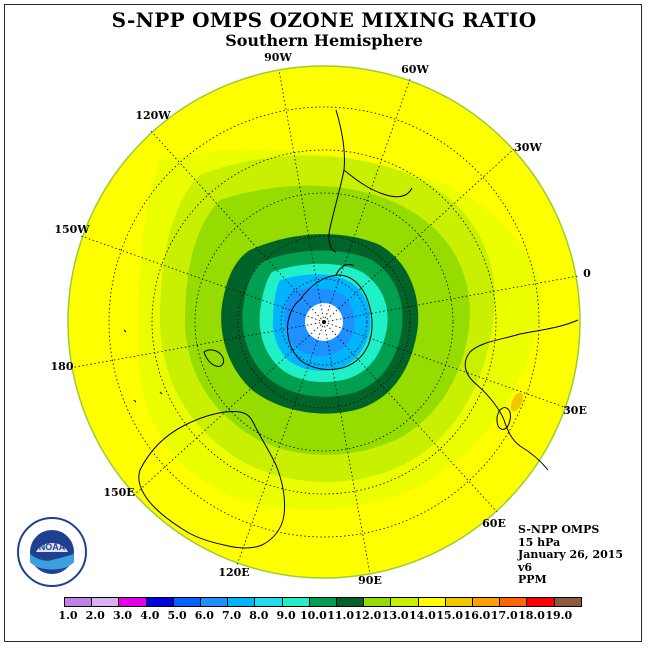 This screenshot has width=648, height=648. I want to click on lon-label-90w: 90W, so click(278, 57).